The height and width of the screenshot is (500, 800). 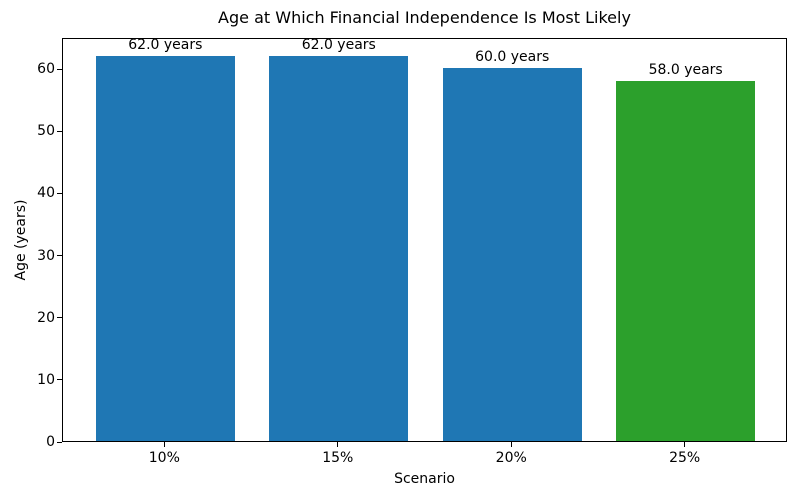 What do you see at coordinates (46, 255) in the screenshot?
I see `y-tick-label: 30` at bounding box center [46, 255].